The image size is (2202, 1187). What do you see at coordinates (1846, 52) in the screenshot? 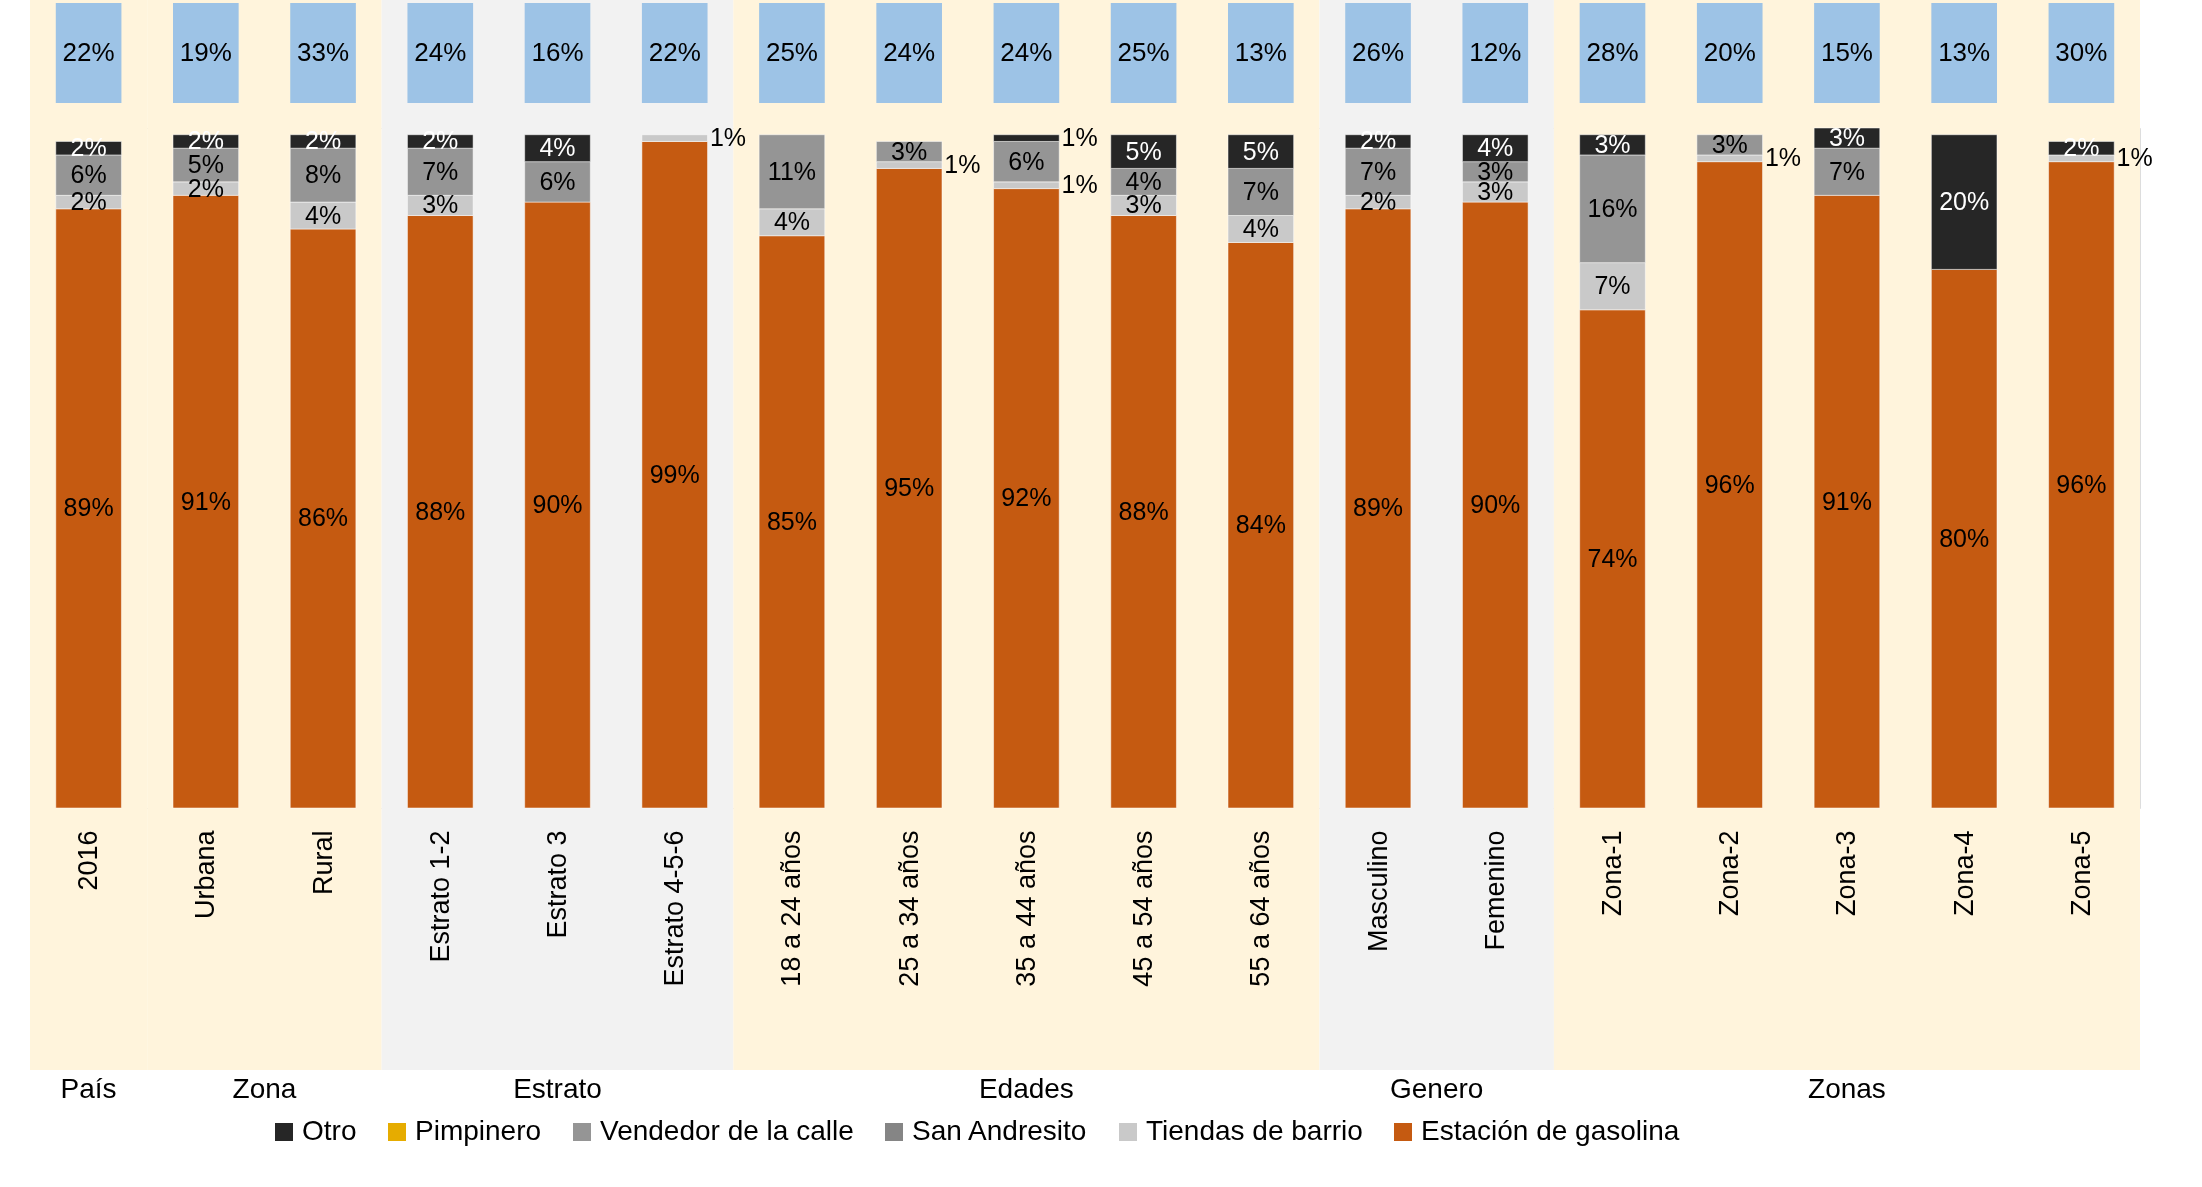
I see `text: 15%` at bounding box center [1846, 52].